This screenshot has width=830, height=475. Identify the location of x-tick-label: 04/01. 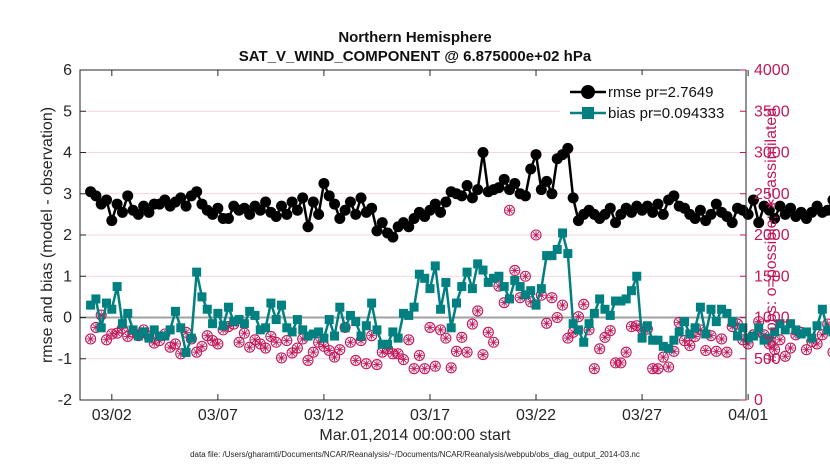
(748, 415).